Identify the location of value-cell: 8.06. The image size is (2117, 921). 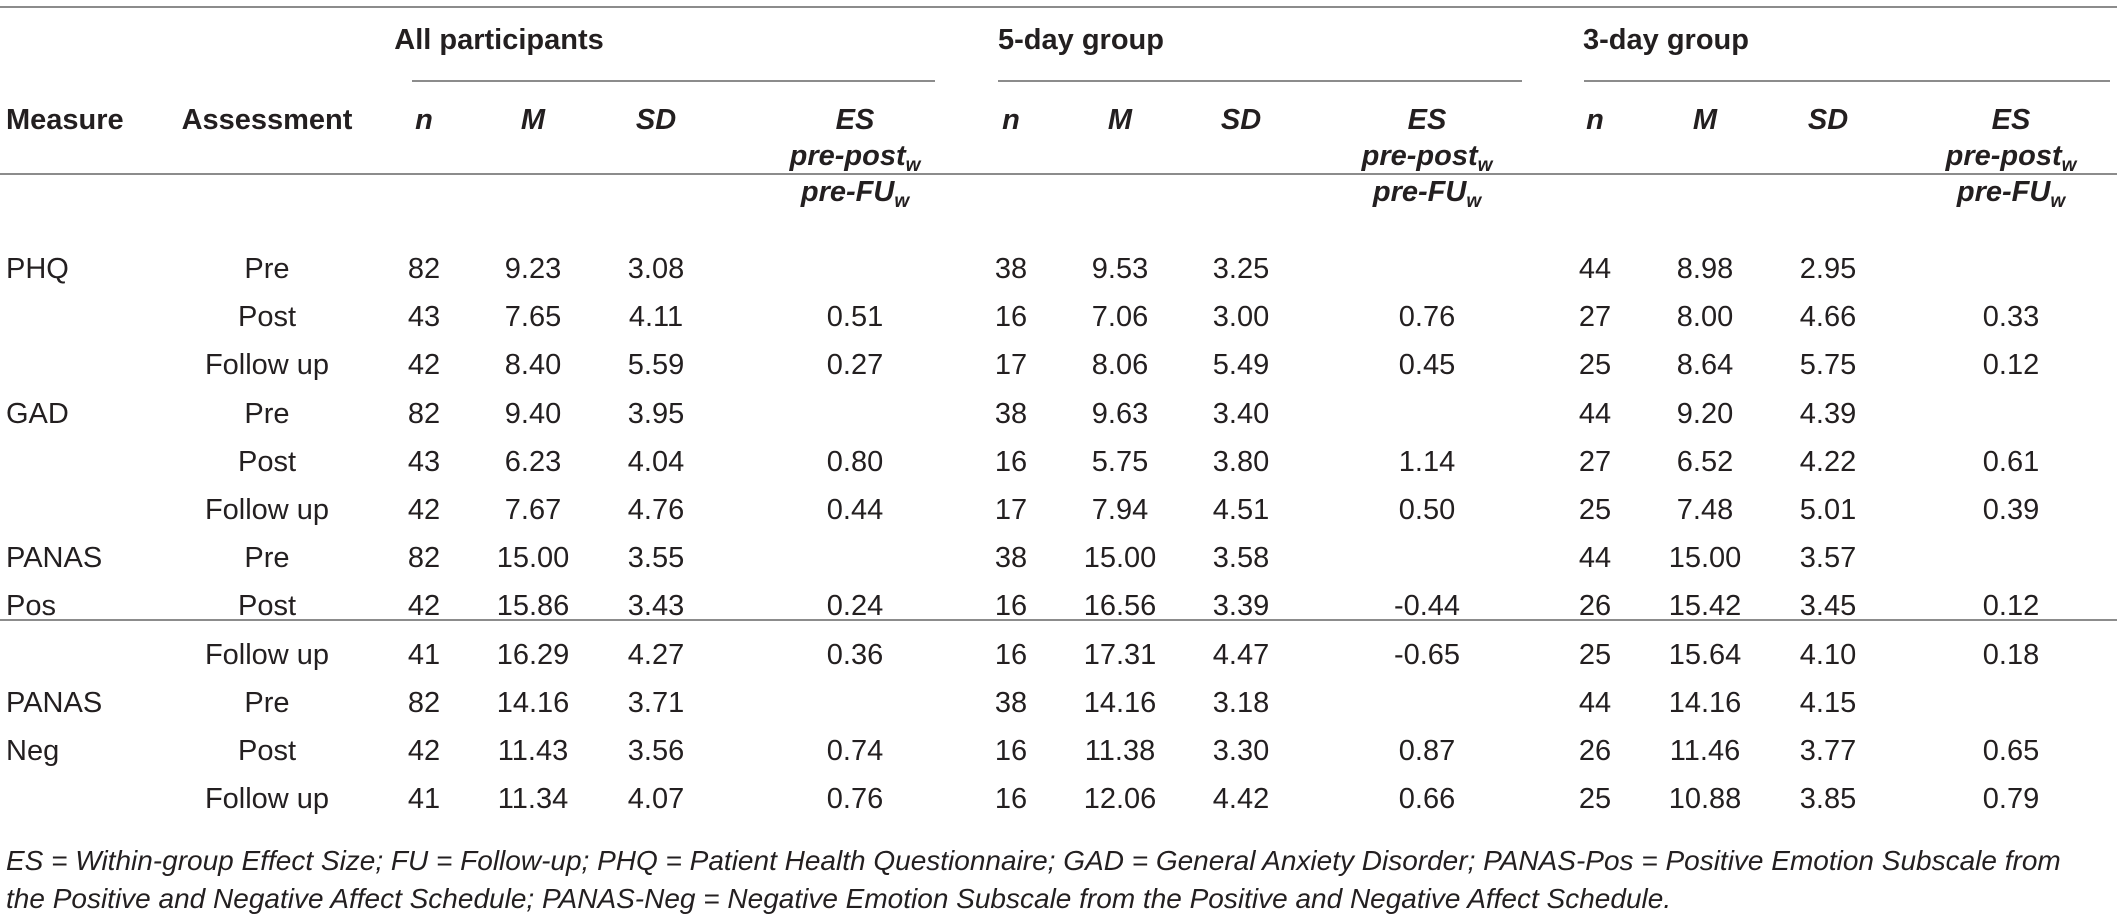
(1120, 365).